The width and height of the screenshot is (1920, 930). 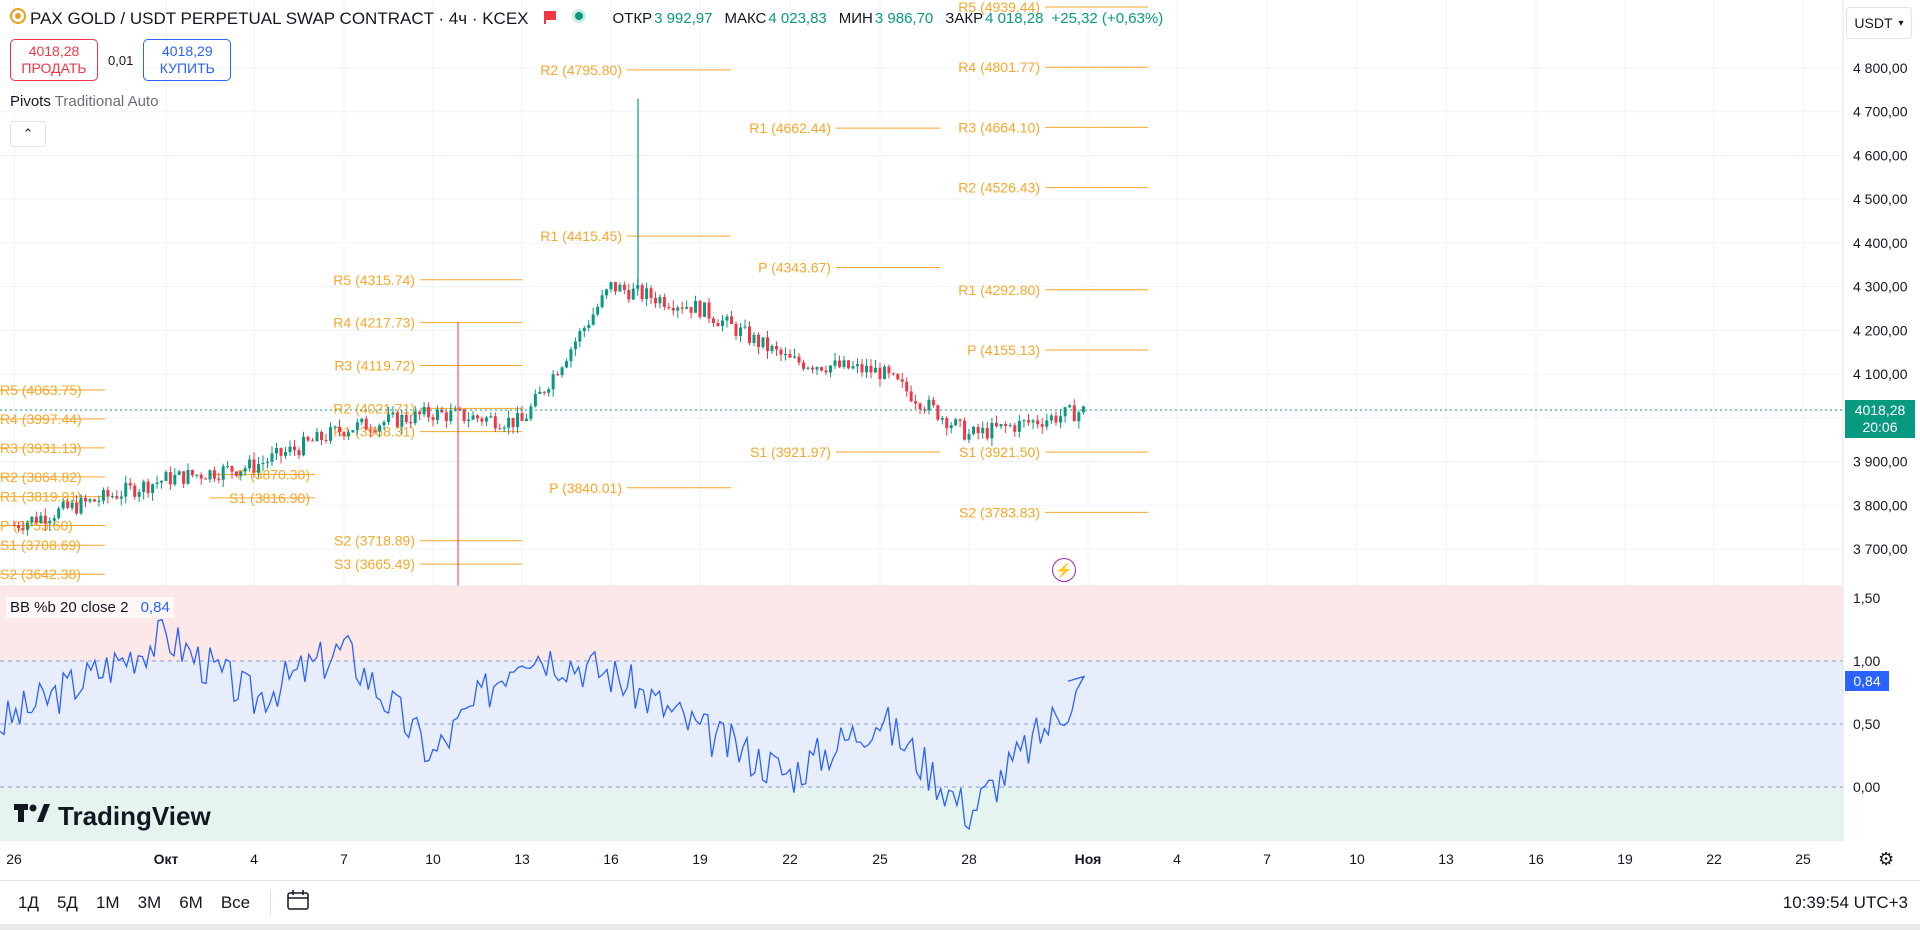 I want to click on buy-button: 4018,29 КУПИТЬ, so click(x=187, y=60).